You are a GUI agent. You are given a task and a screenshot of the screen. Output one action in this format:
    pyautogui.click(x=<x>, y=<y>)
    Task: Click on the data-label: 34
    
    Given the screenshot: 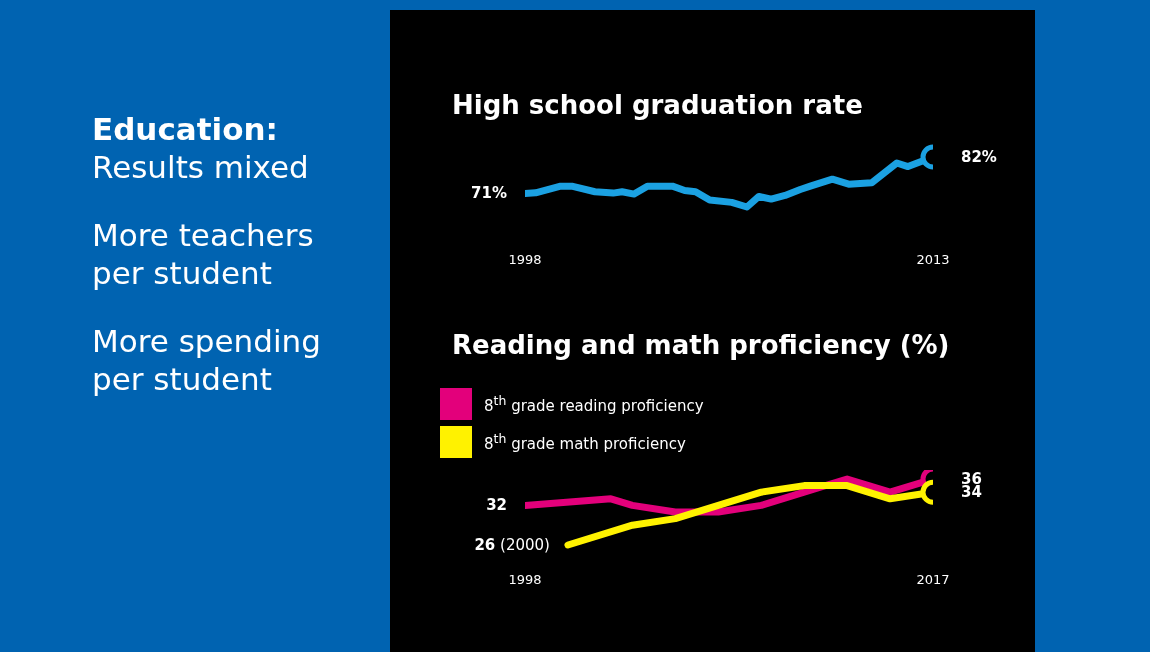 What is the action you would take?
    pyautogui.click(x=971, y=492)
    